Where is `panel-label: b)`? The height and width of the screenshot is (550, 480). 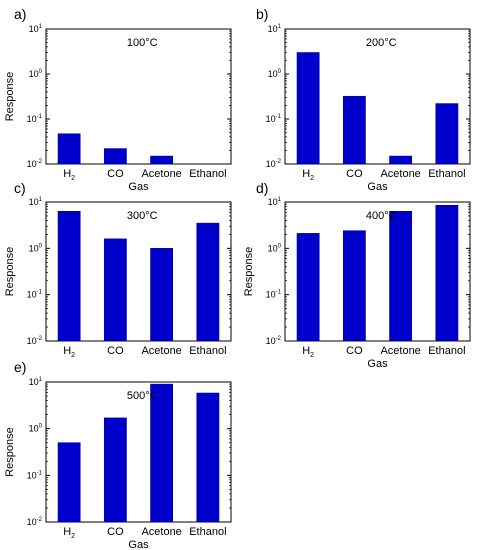 panel-label: b) is located at coordinates (262, 14).